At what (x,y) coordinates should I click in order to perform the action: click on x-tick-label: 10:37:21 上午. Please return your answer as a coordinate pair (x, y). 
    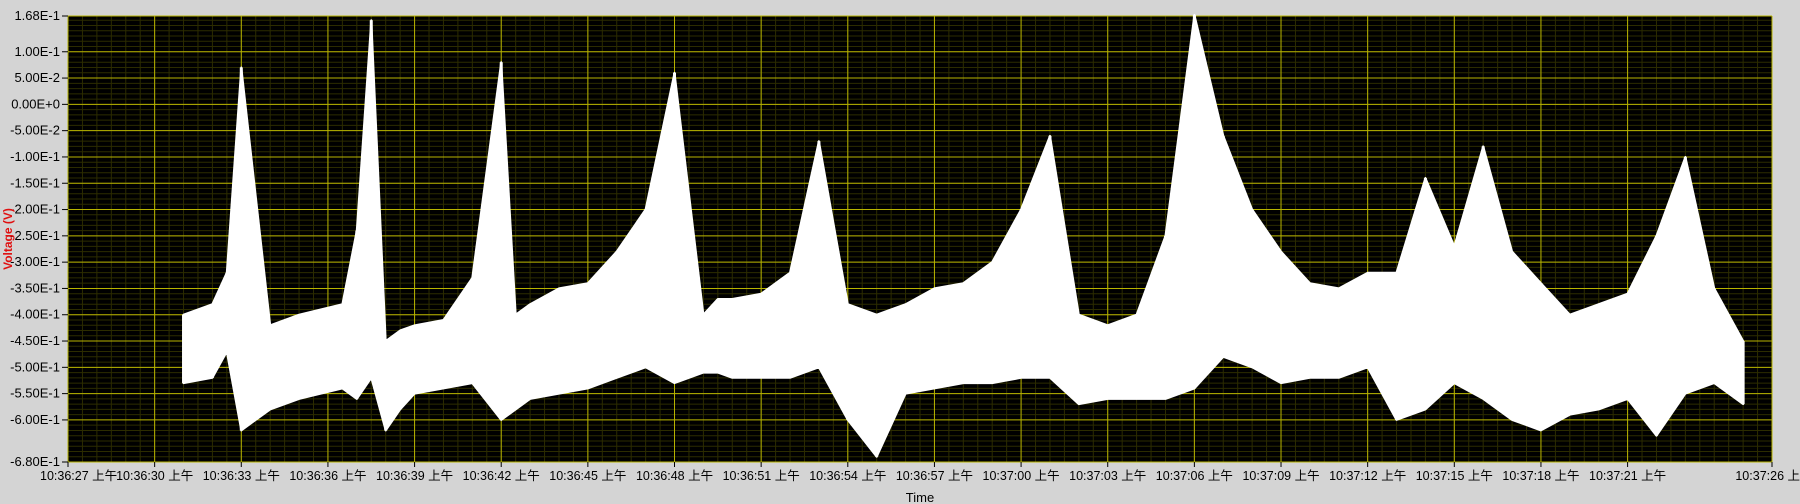
    Looking at the image, I should click on (1627, 476).